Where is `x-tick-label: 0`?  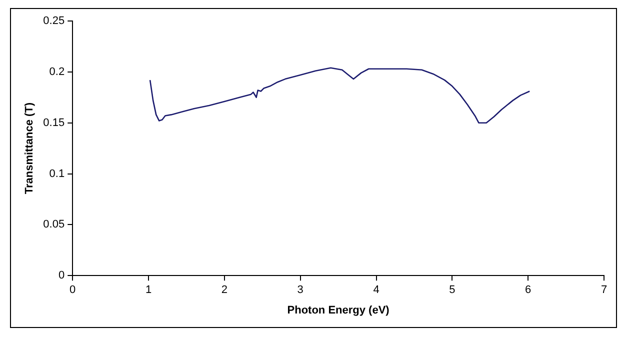
x-tick-label: 0 is located at coordinates (73, 290).